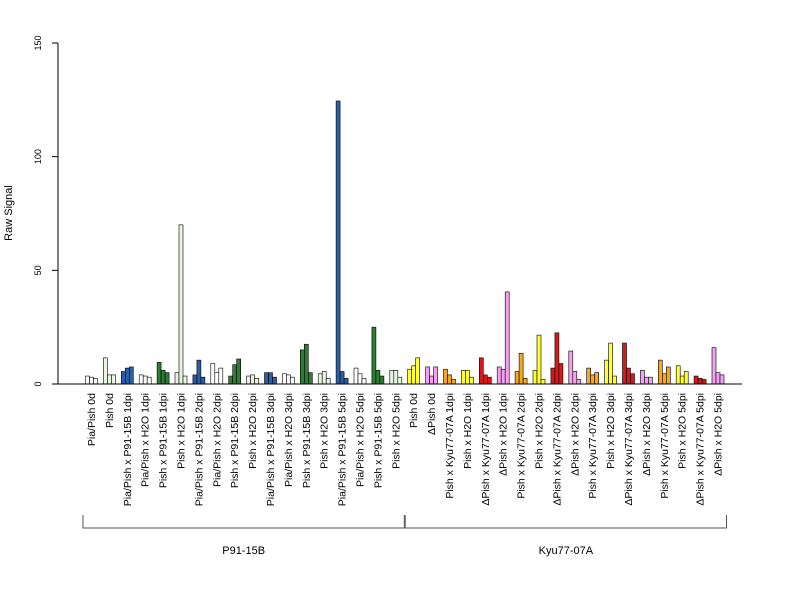  Describe the element at coordinates (343, 449) in the screenshot. I see `x-tick-label: Pia/Pish x P91-15B 5dpi` at that location.